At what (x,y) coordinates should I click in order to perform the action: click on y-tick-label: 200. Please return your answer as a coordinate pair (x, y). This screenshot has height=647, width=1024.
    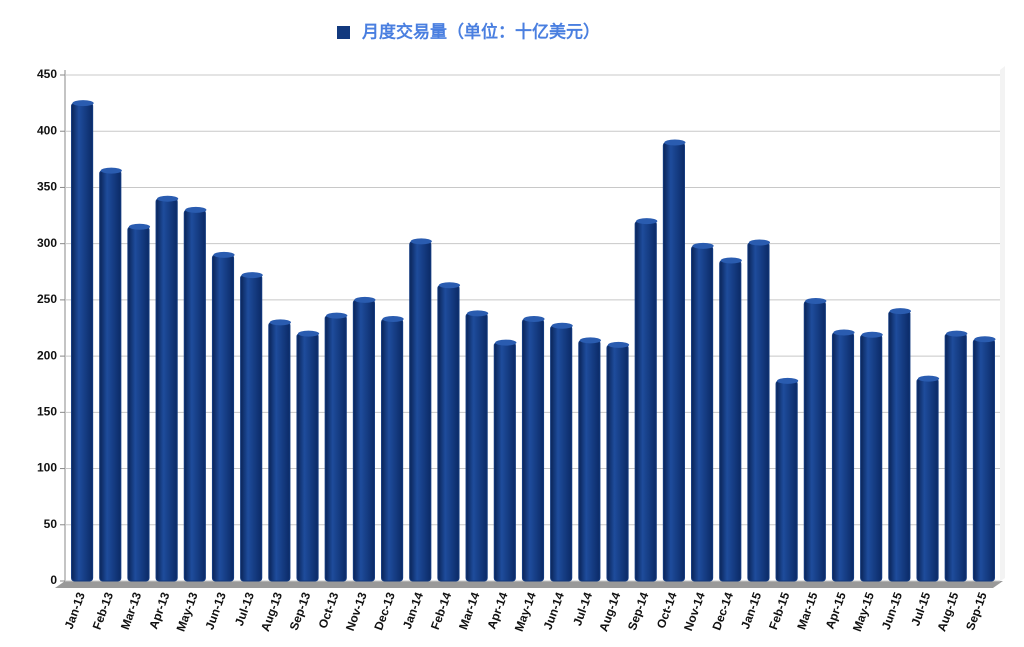
    Looking at the image, I should click on (47, 355).